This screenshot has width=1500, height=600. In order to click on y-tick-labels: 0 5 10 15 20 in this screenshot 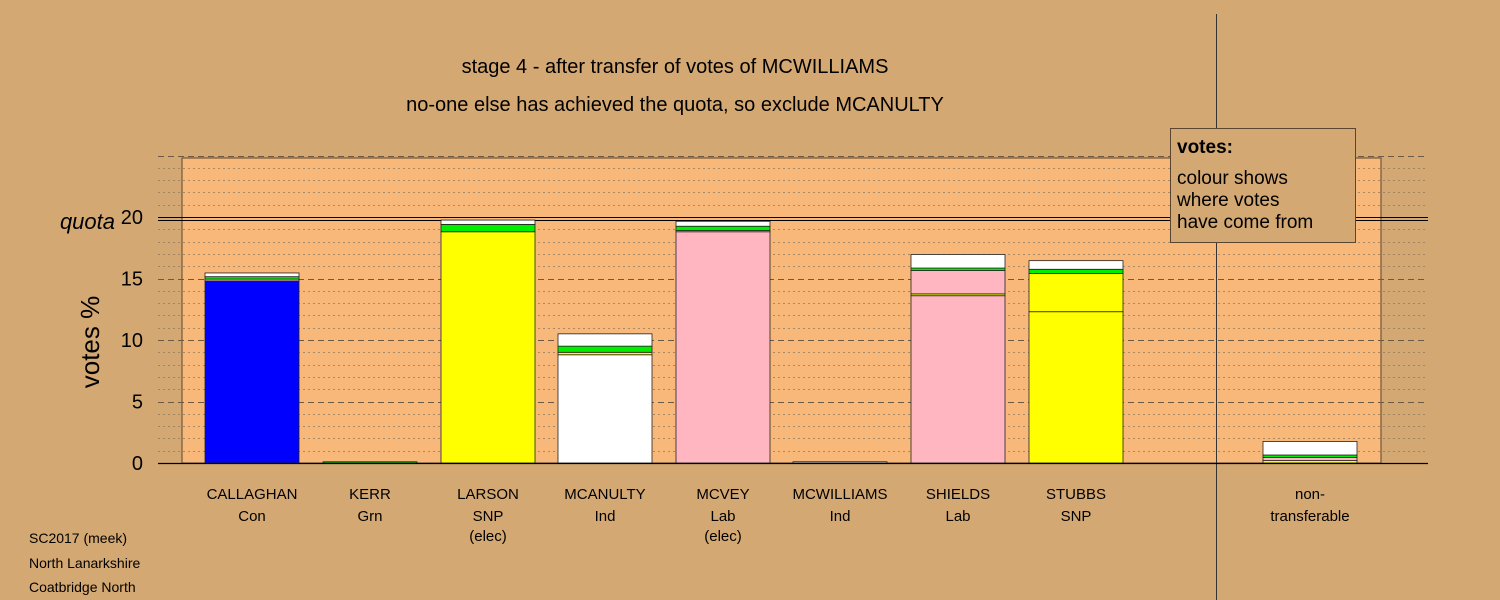, I will do `click(132, 341)`.